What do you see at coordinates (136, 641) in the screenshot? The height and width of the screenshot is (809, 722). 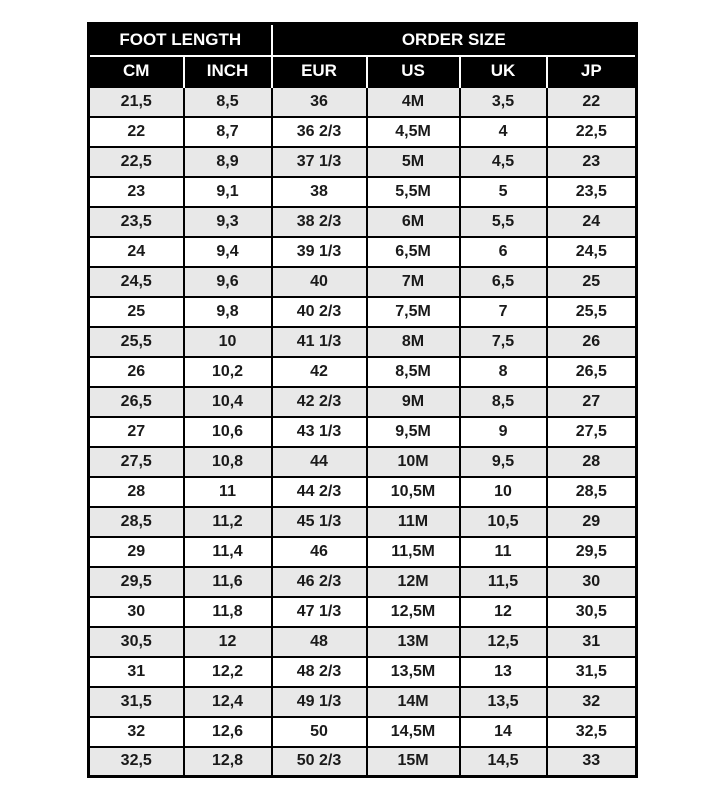 I see `table-cell: 30,5` at bounding box center [136, 641].